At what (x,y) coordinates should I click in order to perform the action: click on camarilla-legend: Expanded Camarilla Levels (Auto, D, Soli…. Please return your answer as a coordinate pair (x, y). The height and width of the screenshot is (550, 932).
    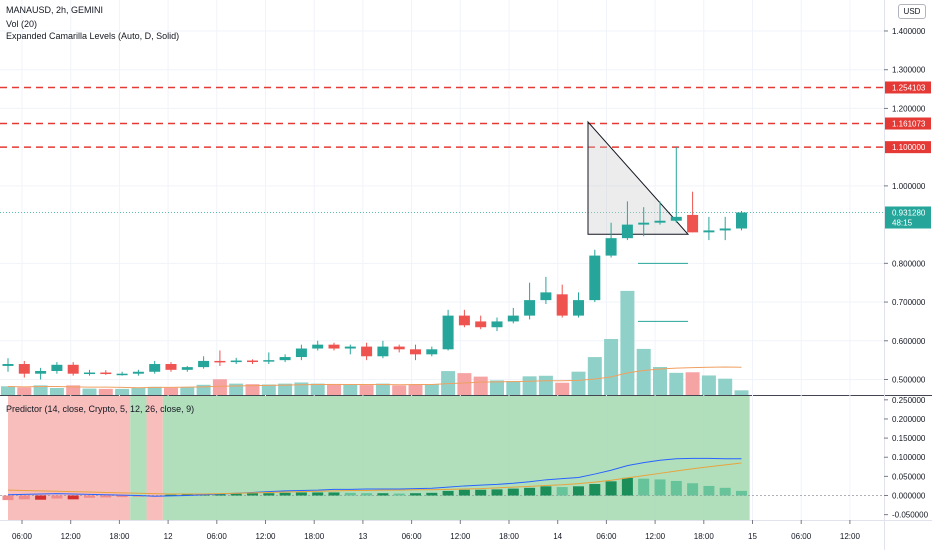
    Looking at the image, I should click on (92, 36).